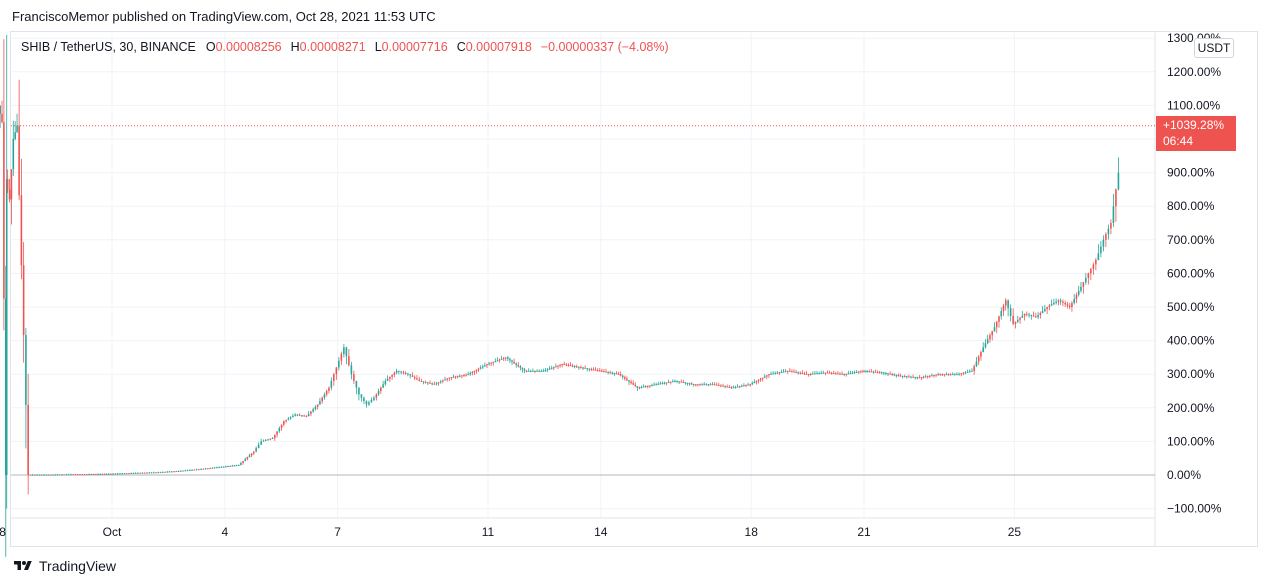 The image size is (1280, 586). I want to click on footer-brand: TradingView, so click(64, 566).